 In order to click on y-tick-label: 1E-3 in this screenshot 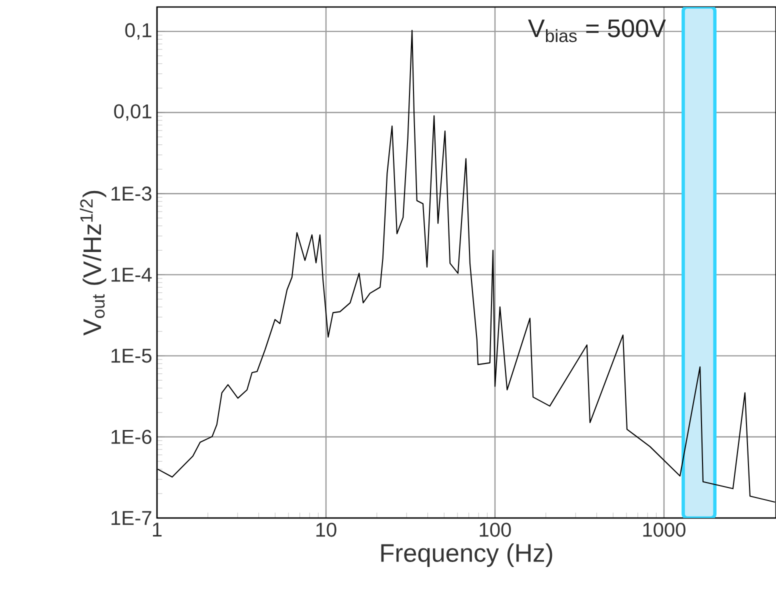, I will do `click(132, 193)`.